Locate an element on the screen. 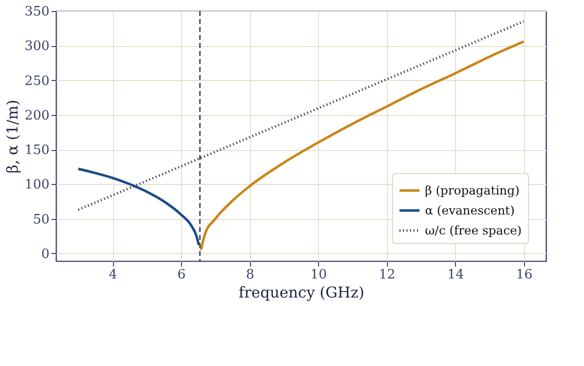 The image size is (584, 366). y-tick-label: 250 is located at coordinates (37, 81).